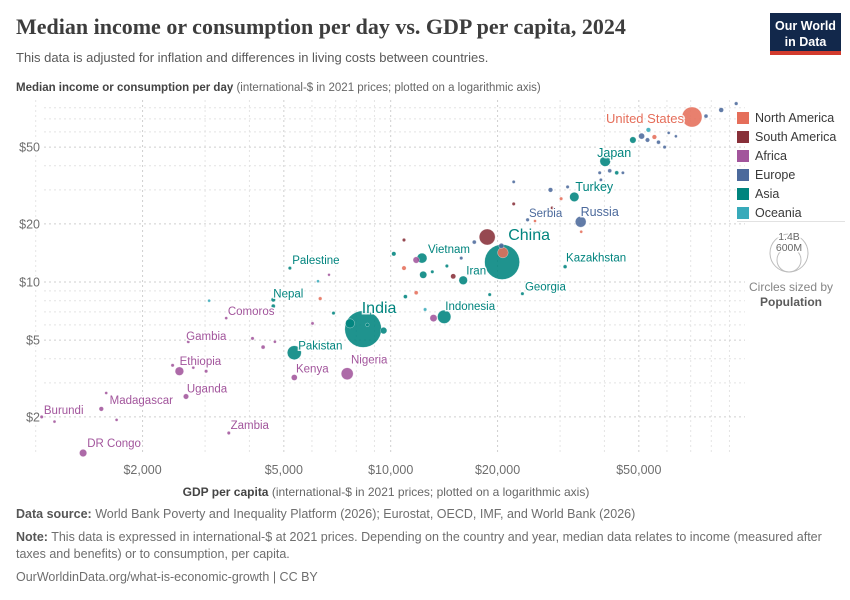 The image size is (850, 600). I want to click on country-label-china: China, so click(529, 236).